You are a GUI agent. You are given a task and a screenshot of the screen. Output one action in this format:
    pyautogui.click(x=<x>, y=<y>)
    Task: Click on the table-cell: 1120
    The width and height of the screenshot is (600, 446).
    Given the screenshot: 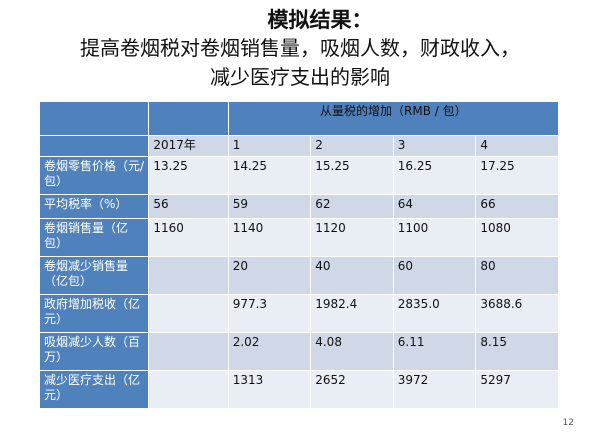 What is the action you would take?
    pyautogui.click(x=352, y=237)
    